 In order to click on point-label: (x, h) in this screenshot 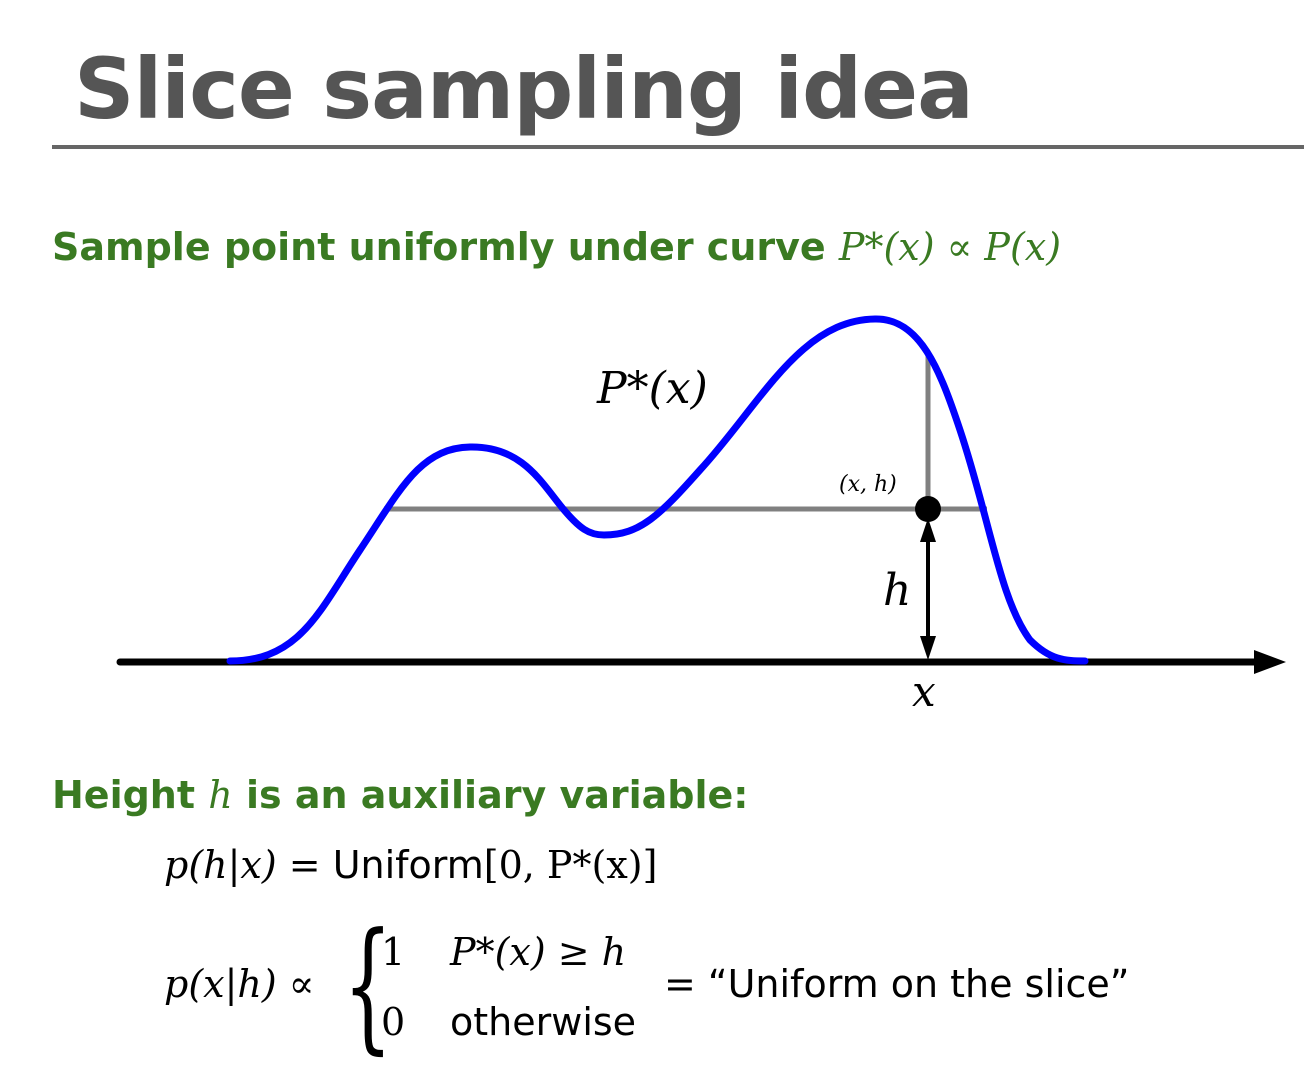, I will do `click(868, 484)`.